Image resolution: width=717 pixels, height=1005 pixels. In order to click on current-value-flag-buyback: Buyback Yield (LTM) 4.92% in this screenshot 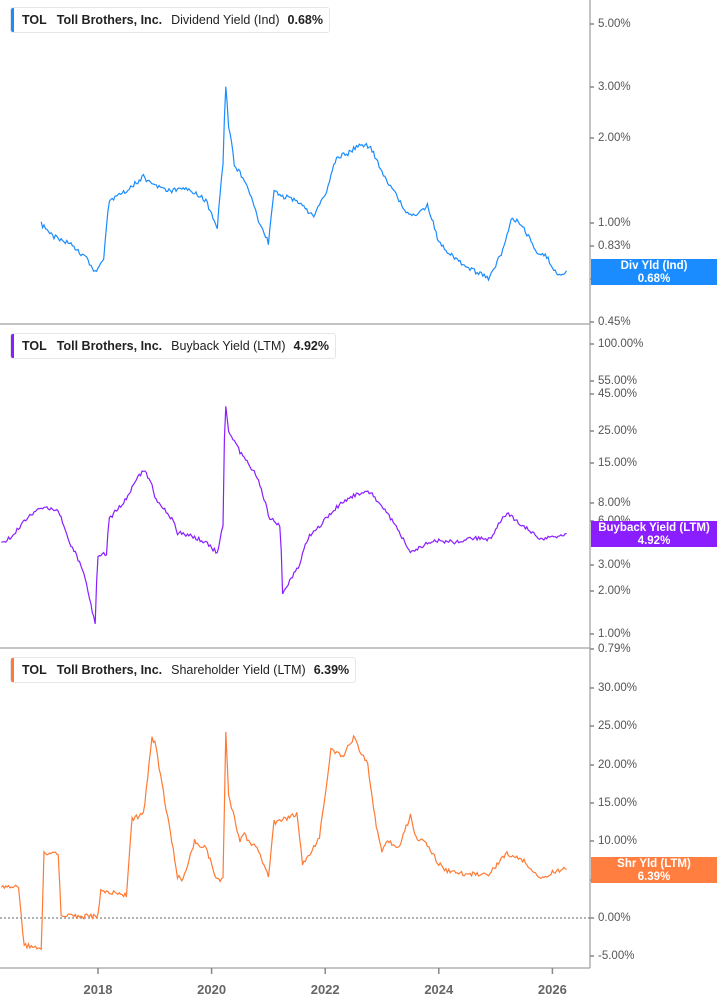, I will do `click(654, 534)`.